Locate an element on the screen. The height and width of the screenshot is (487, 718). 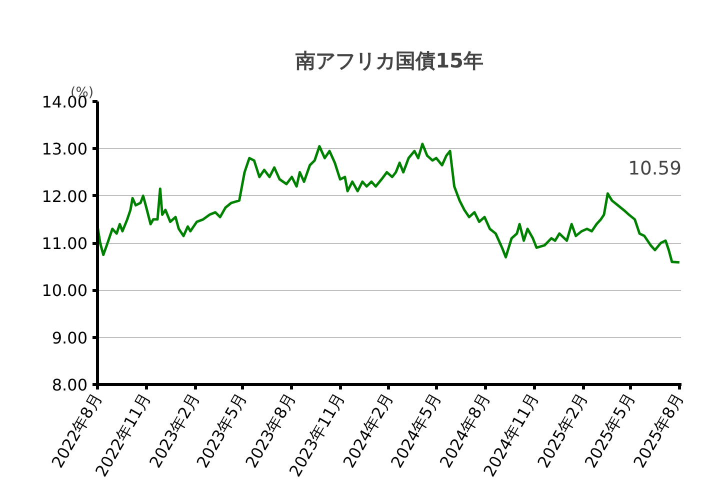
y-tick-label: 8.00 is located at coordinates (70, 385).